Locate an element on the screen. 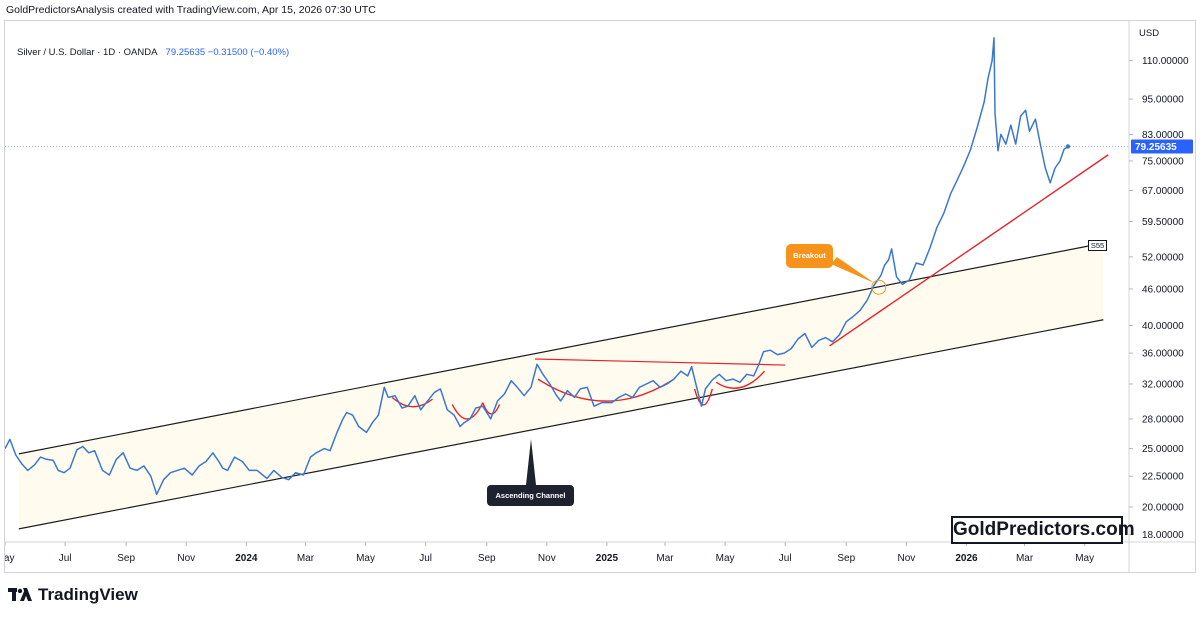 This screenshot has height=617, width=1200. y-tick-label: 18.00000 is located at coordinates (1163, 535).